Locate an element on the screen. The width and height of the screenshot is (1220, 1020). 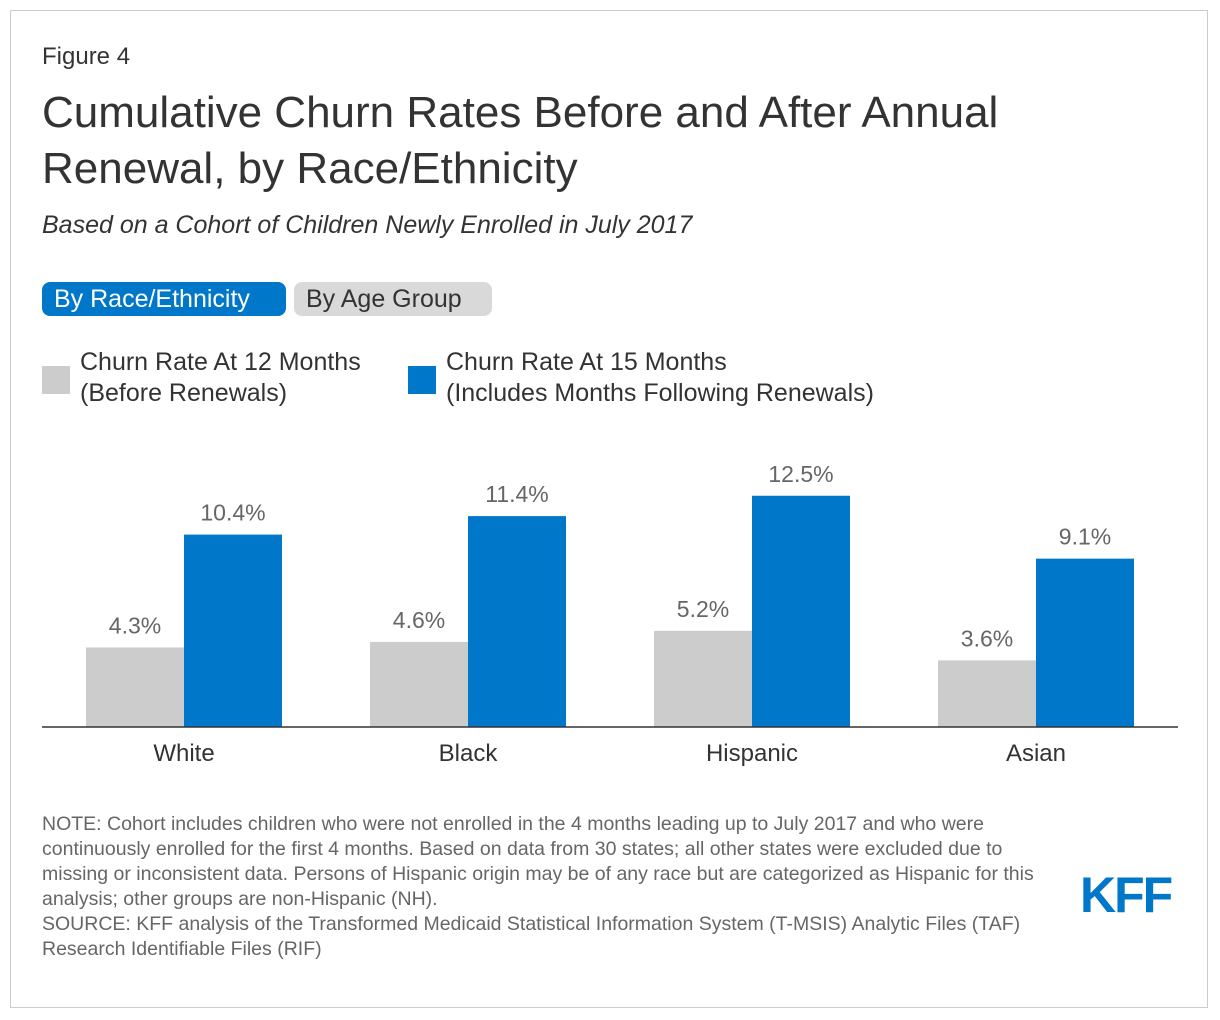
legend-swatch-blue is located at coordinates (422, 380).